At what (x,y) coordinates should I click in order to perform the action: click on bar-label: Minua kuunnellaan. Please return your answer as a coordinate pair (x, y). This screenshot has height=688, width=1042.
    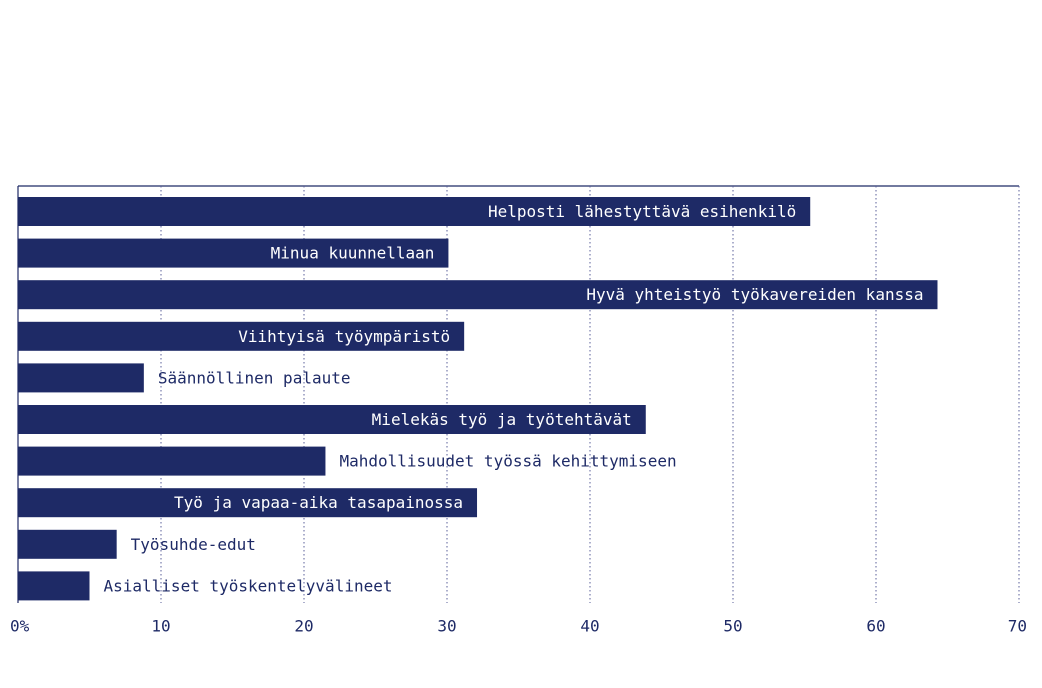
    Looking at the image, I should click on (353, 253).